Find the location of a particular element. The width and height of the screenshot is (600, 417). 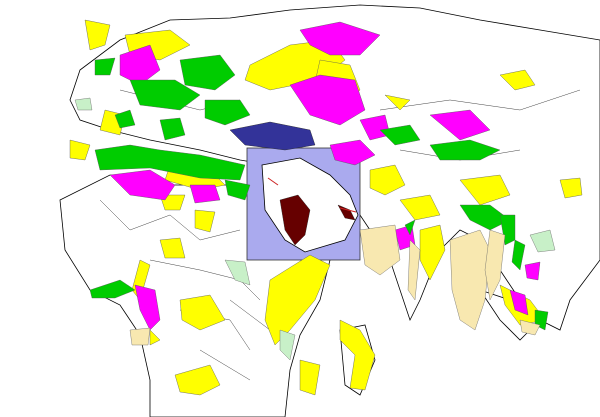

inset is located at coordinates (303, 204).